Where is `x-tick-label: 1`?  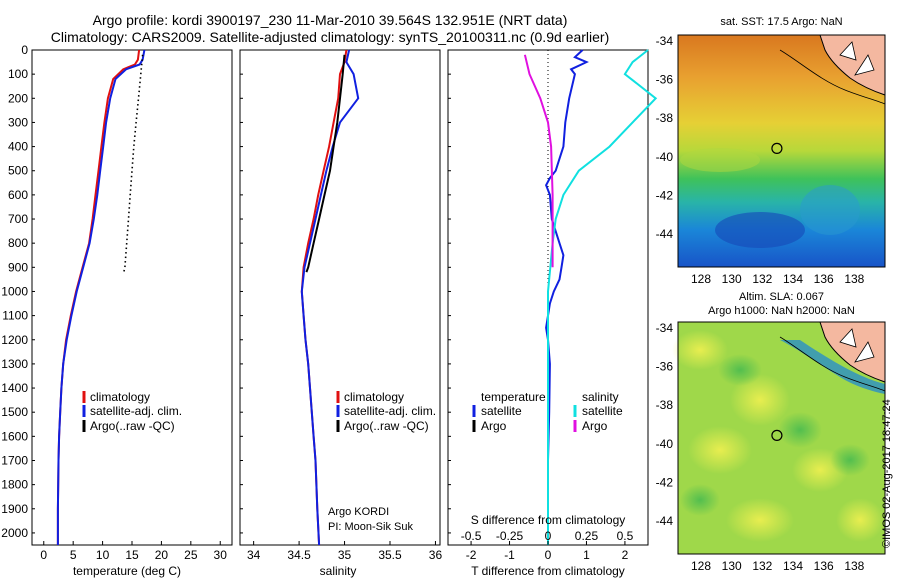 x-tick-label: 1 is located at coordinates (586, 555).